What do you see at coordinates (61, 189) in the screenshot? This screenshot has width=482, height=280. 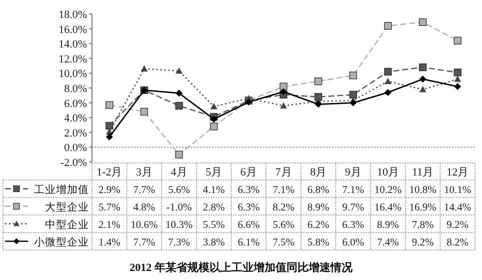 I see `legend-label: 工业增加值` at bounding box center [61, 189].